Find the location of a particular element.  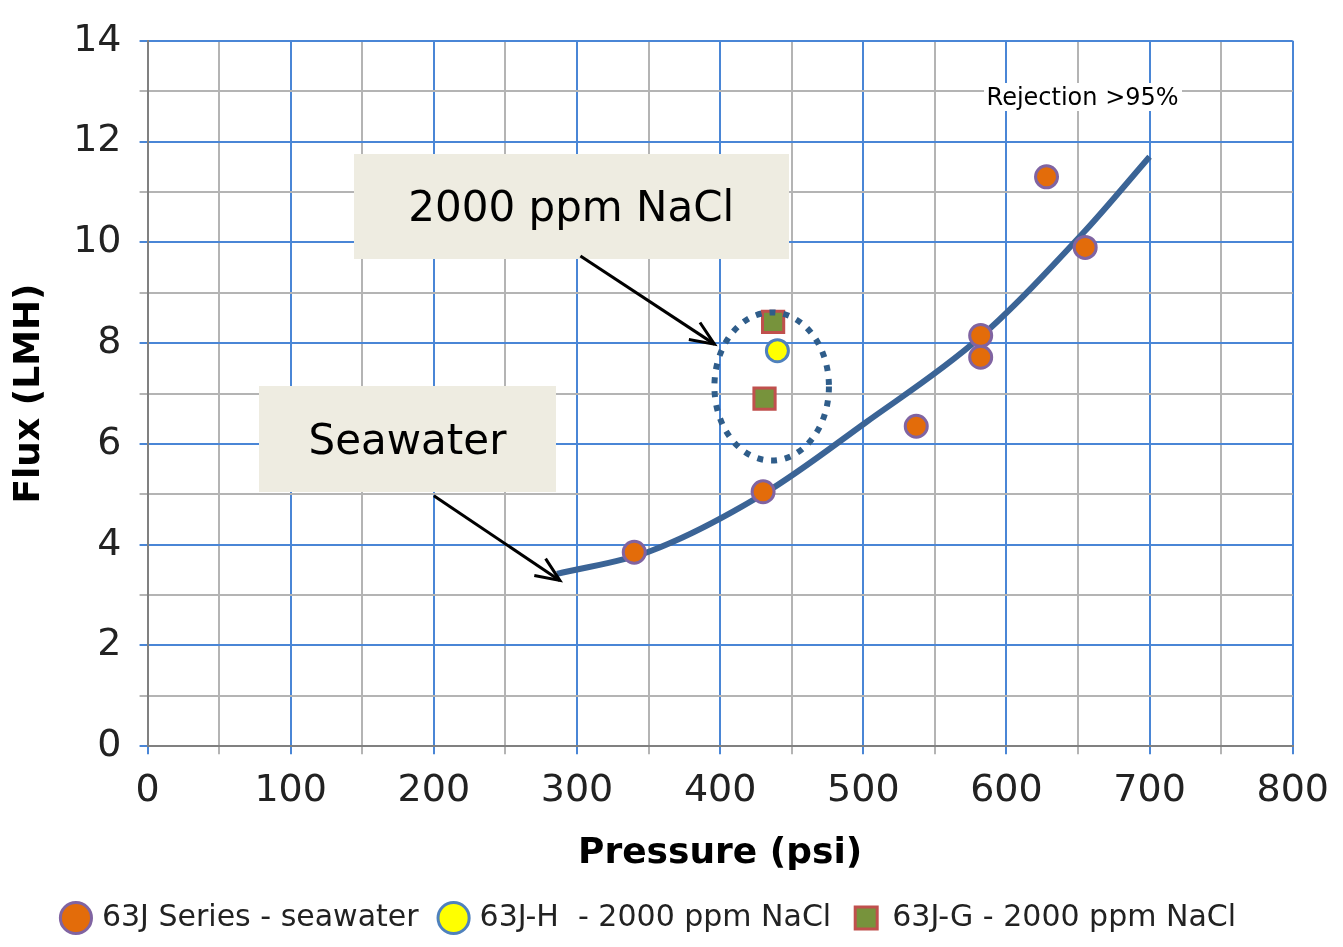

annotation: Seawater is located at coordinates (407, 439).